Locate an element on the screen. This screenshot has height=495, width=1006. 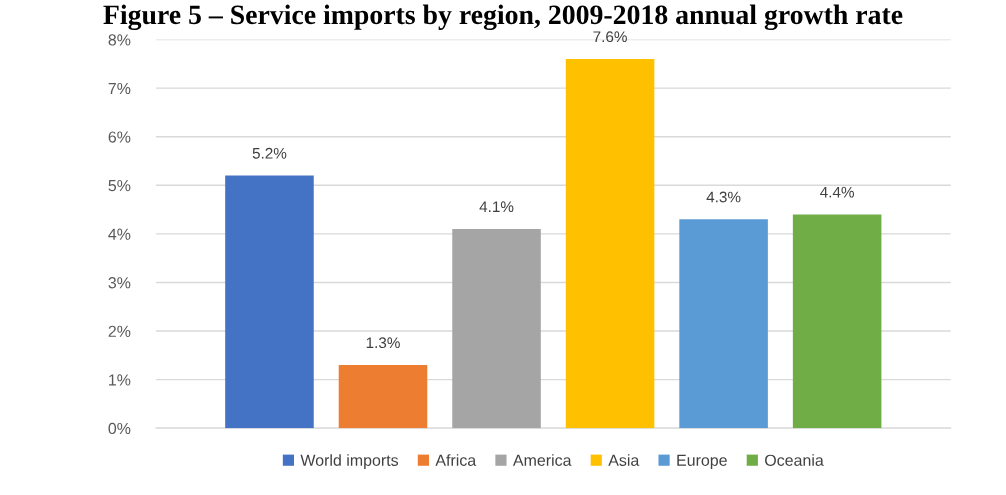
legend-label: Europe is located at coordinates (702, 462).